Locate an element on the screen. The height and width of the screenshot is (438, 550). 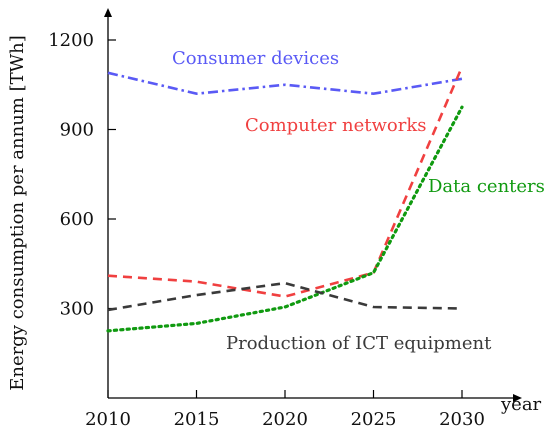
y-tick-label: 1200 is located at coordinates (71, 40).